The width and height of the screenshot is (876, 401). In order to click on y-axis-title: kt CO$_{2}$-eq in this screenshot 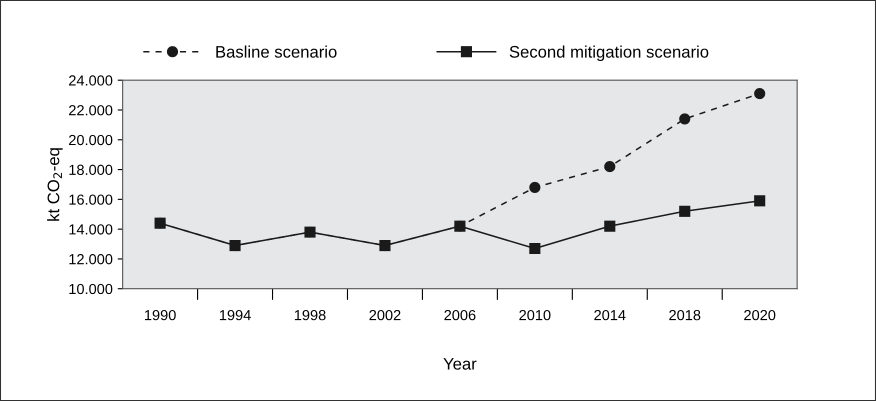, I will do `click(55, 184)`.